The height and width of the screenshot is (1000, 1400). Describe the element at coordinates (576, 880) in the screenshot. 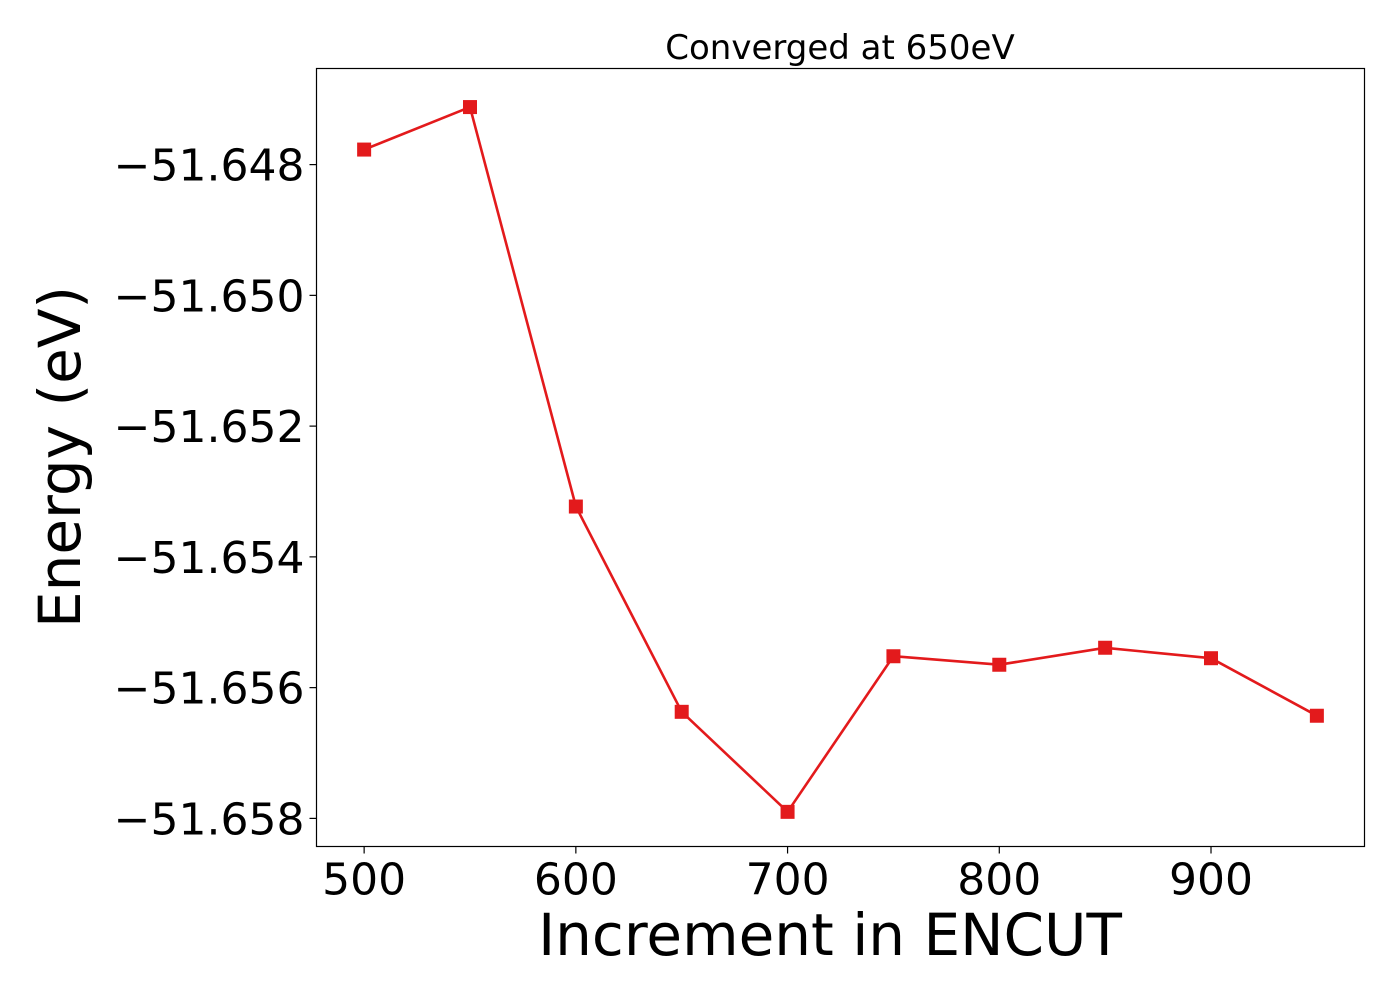

I see `x-tick-label: 600` at that location.